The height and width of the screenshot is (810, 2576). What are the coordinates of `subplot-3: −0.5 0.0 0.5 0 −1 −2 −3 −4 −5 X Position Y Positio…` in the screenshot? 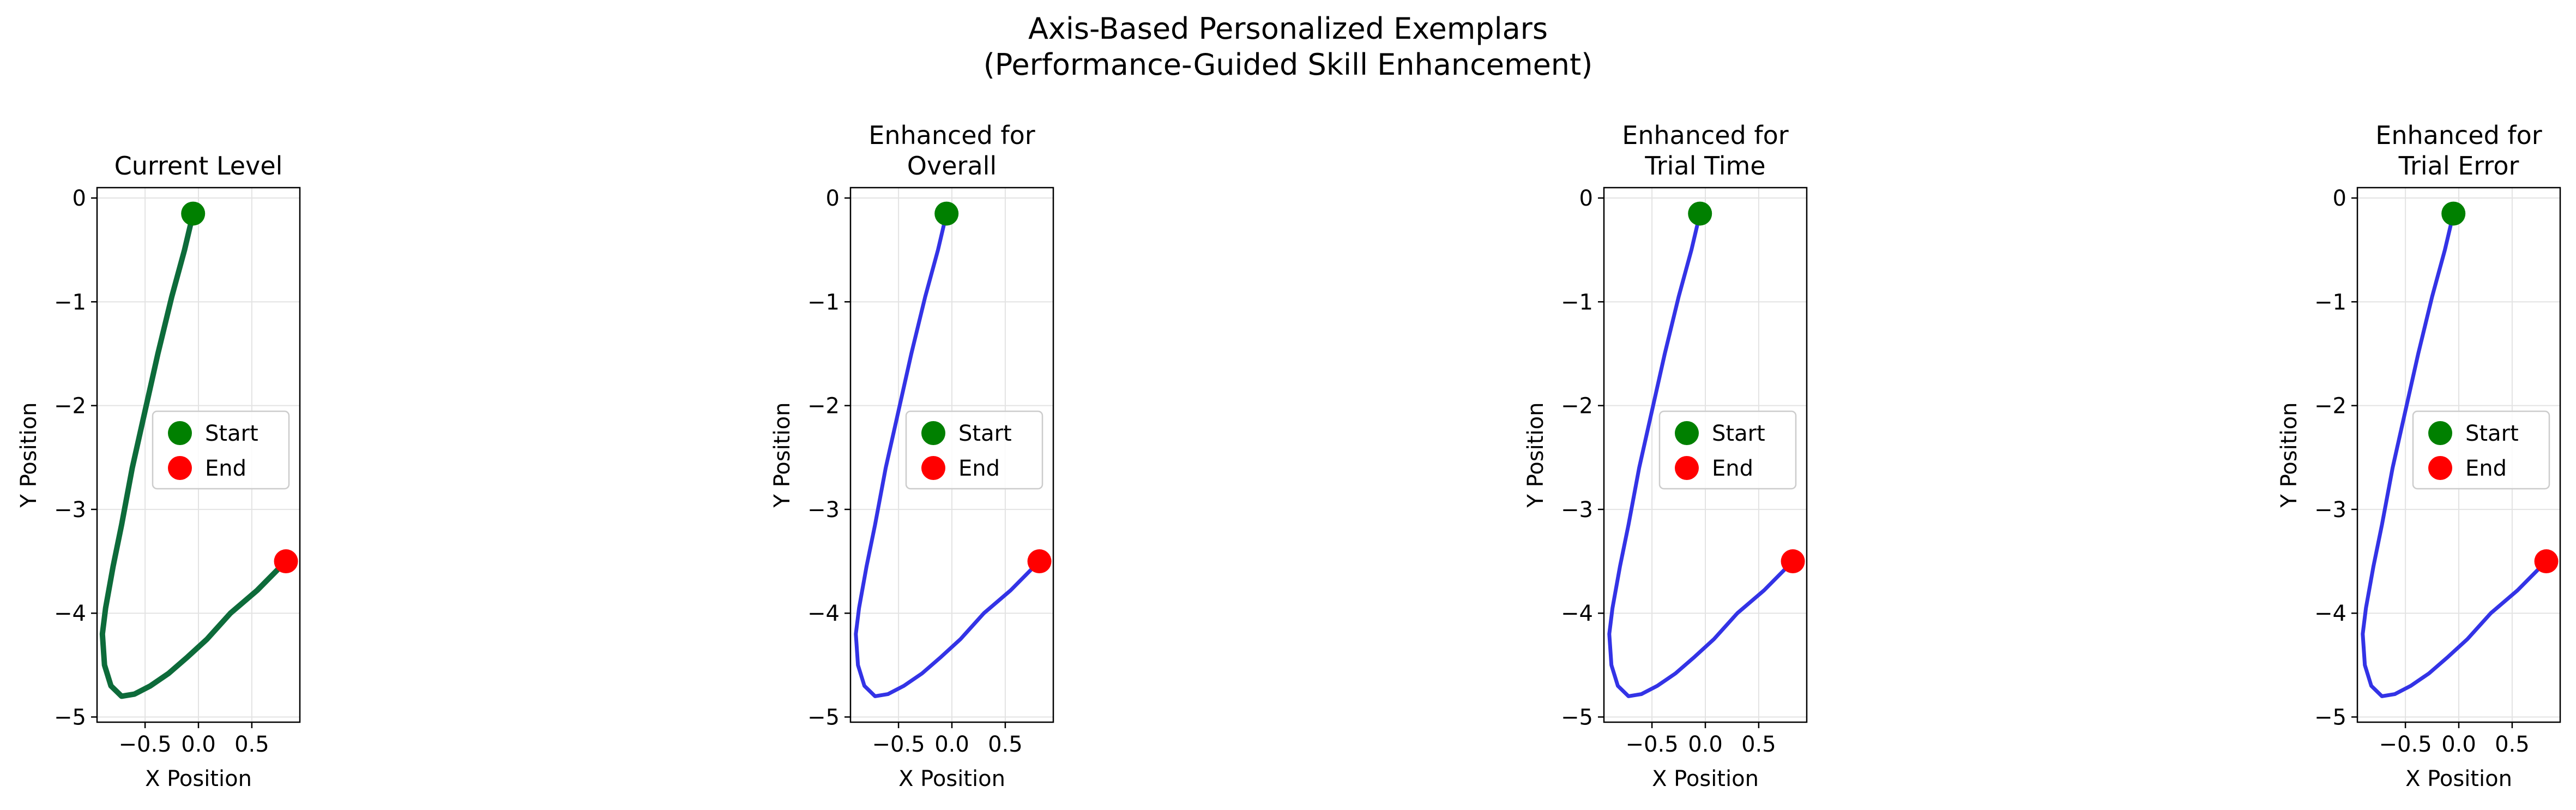 It's located at (1666, 456).